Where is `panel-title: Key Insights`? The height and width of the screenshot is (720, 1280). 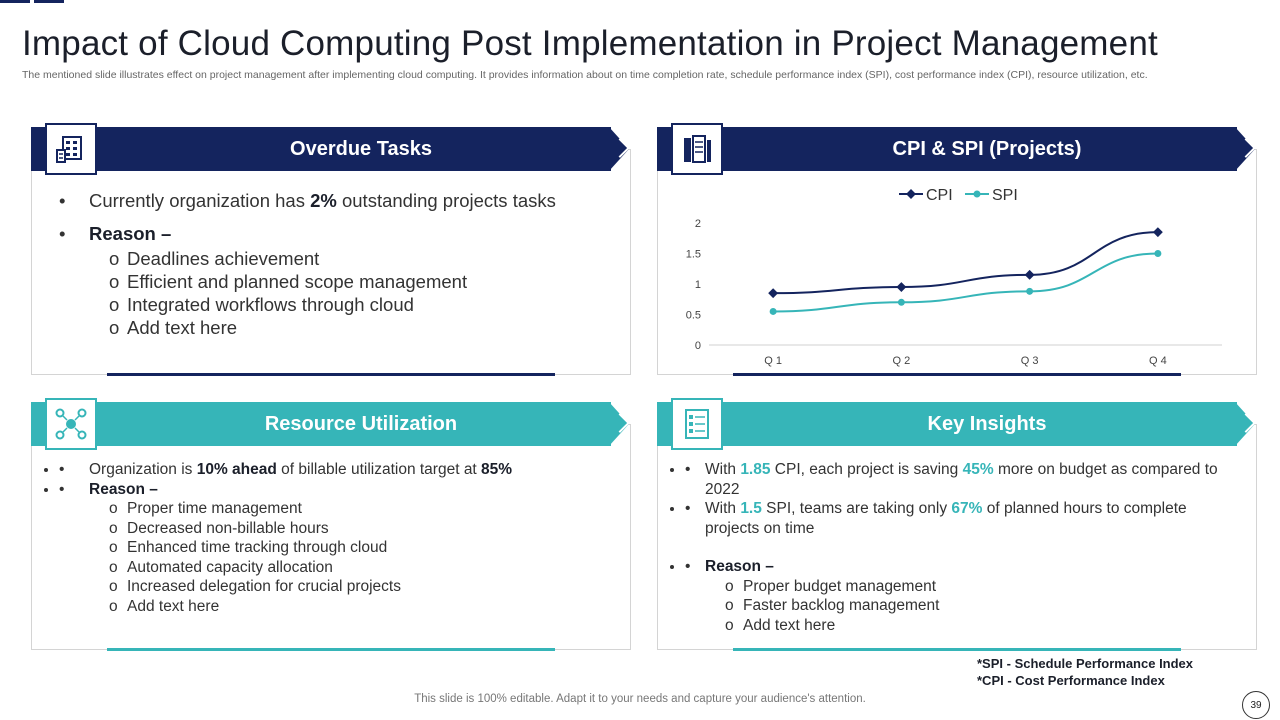 panel-title: Key Insights is located at coordinates (987, 424).